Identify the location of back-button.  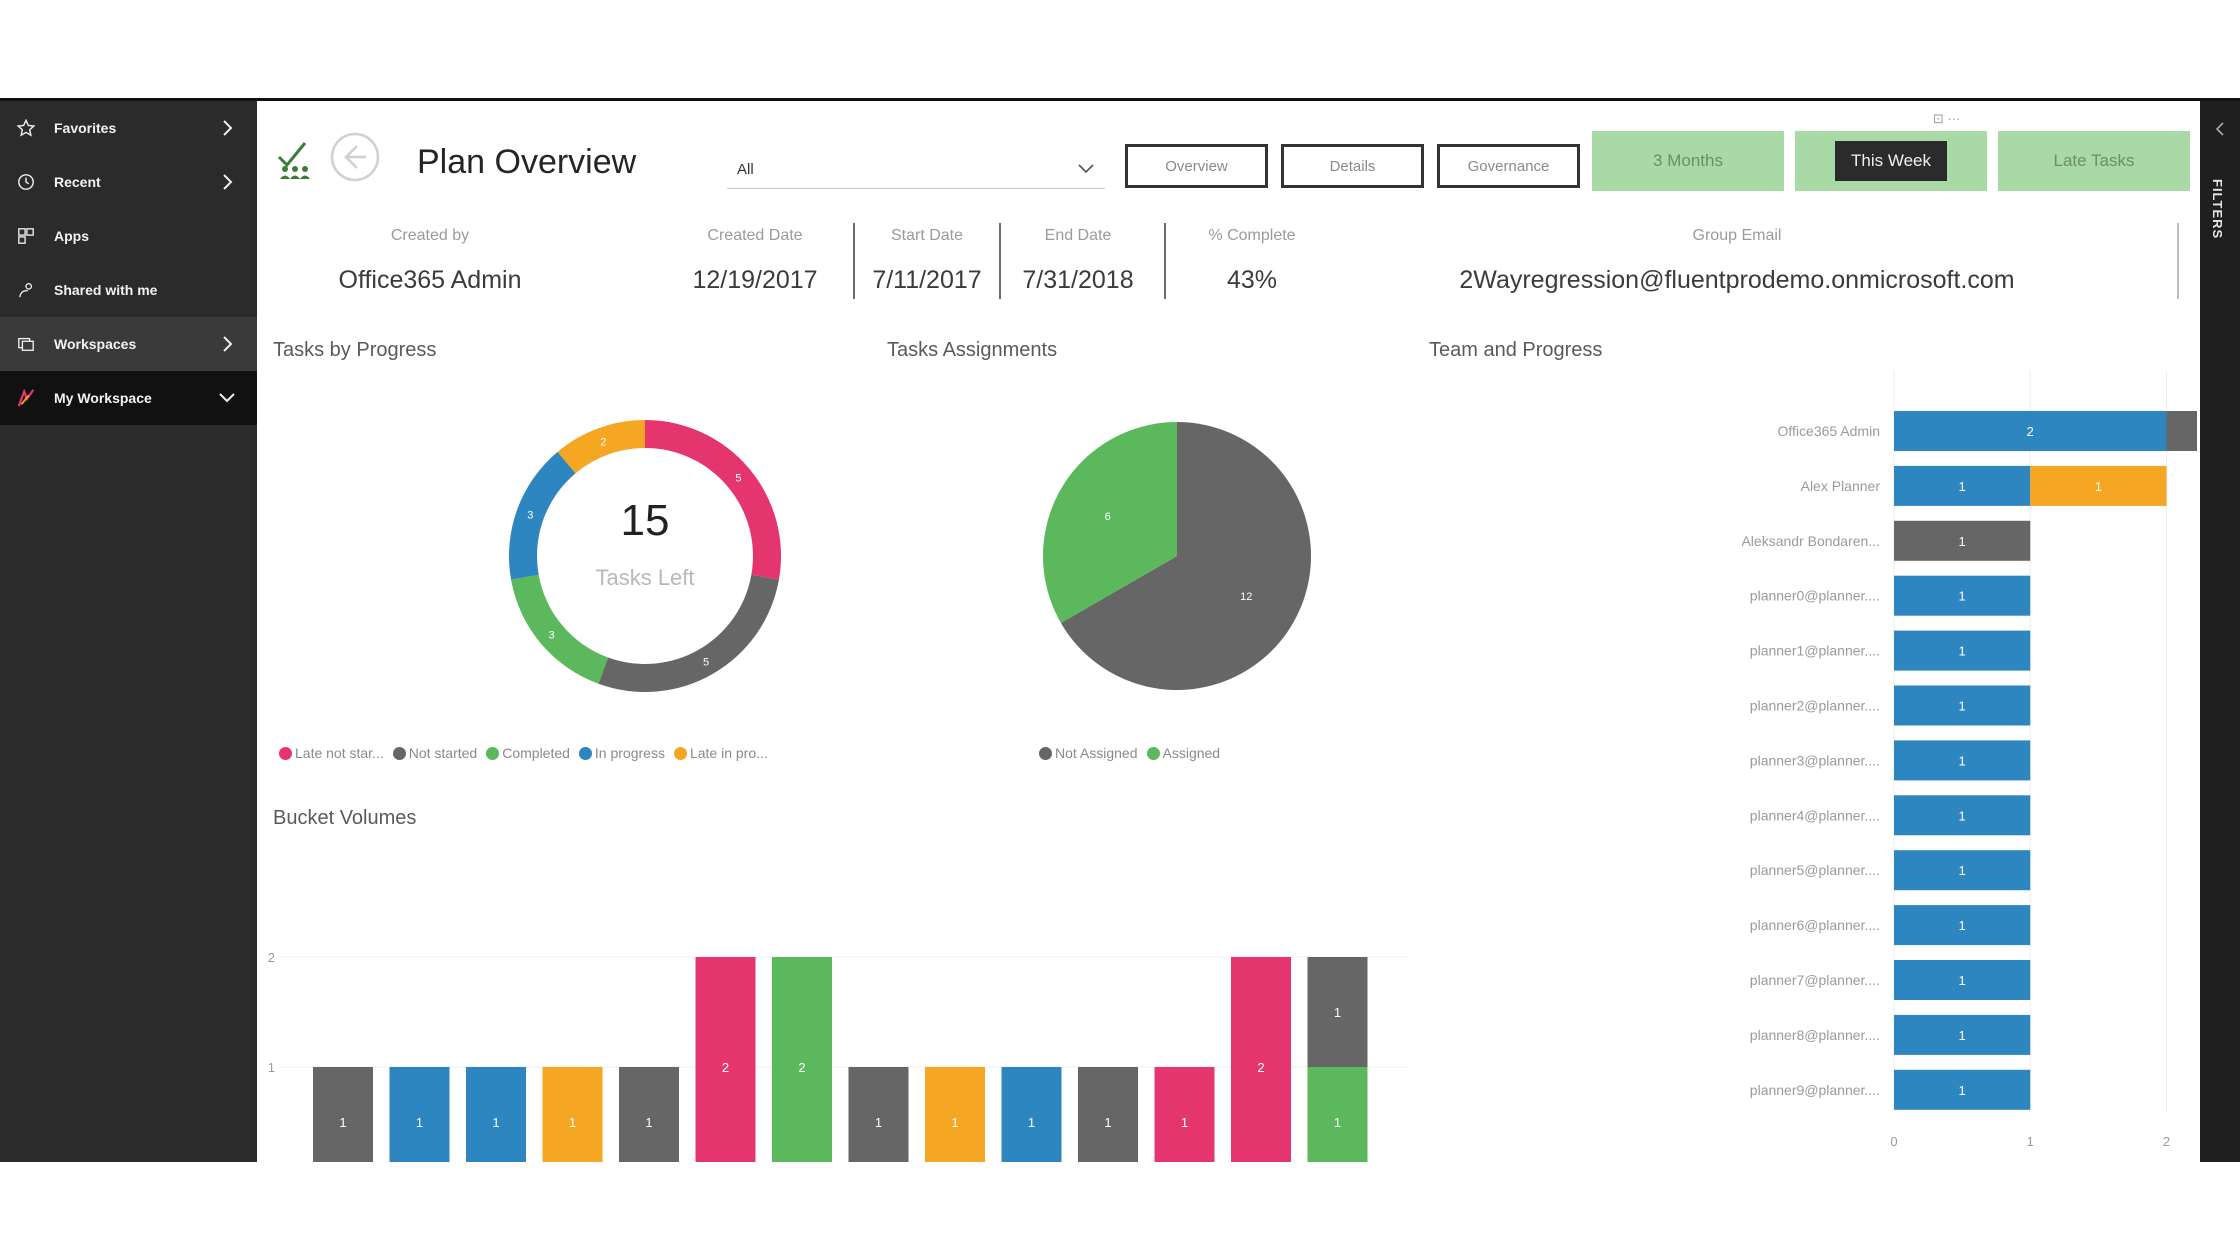
(355, 157).